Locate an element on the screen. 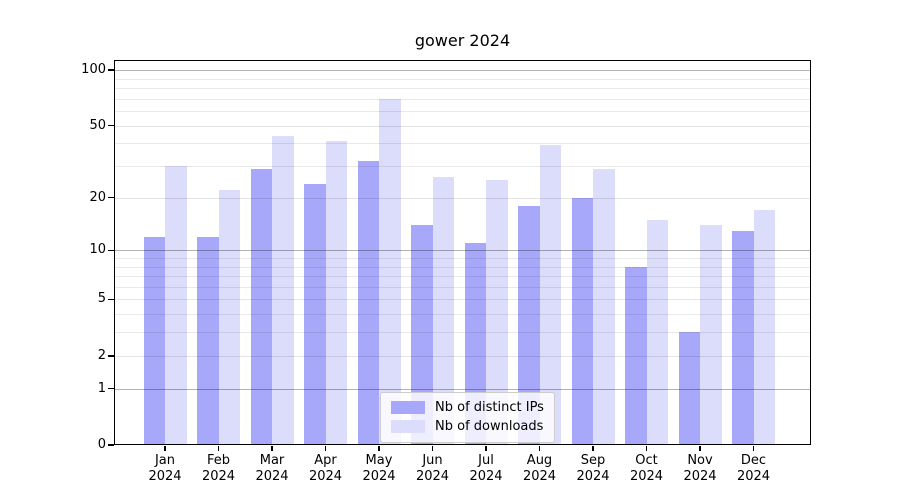  y-tick-label-100: 100 is located at coordinates (93, 70).